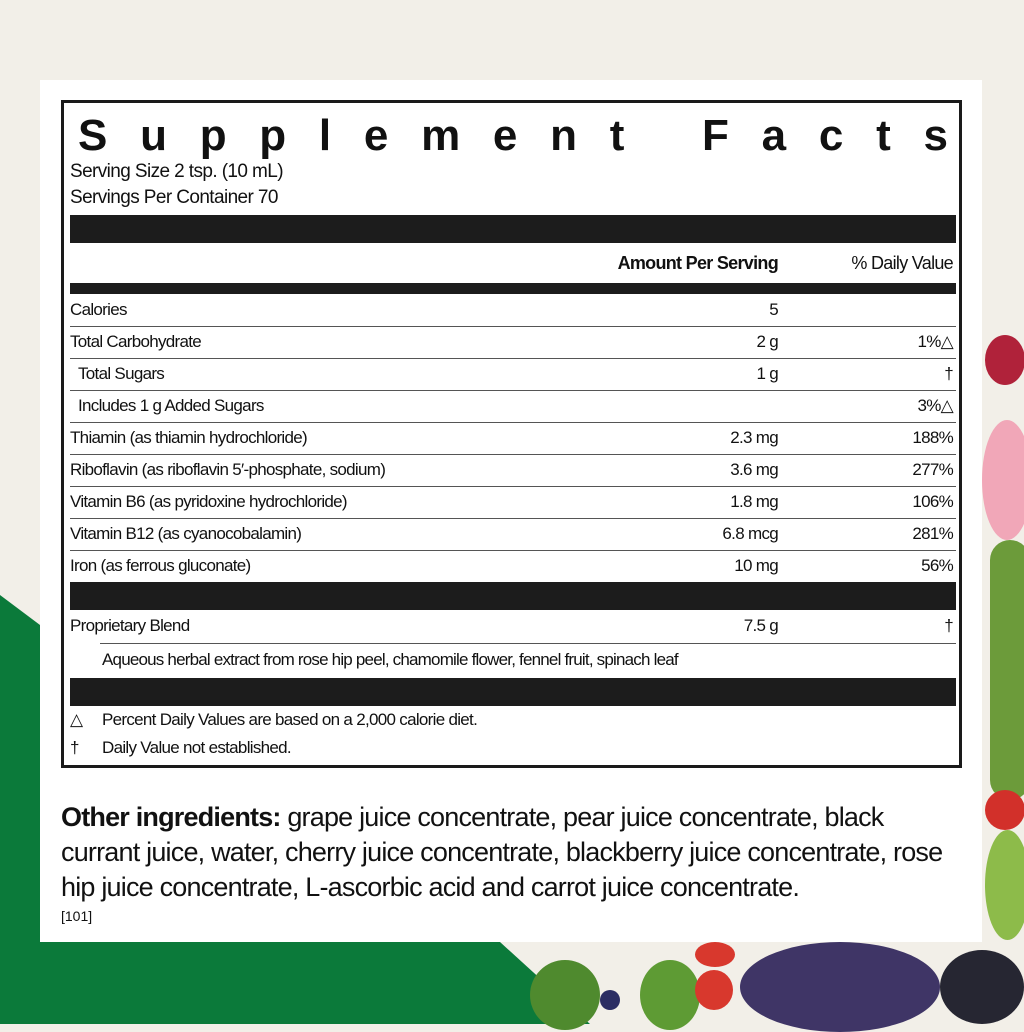 The height and width of the screenshot is (1032, 1024). What do you see at coordinates (174, 197) in the screenshot?
I see `servings-per-container: Servings Per Container 70` at bounding box center [174, 197].